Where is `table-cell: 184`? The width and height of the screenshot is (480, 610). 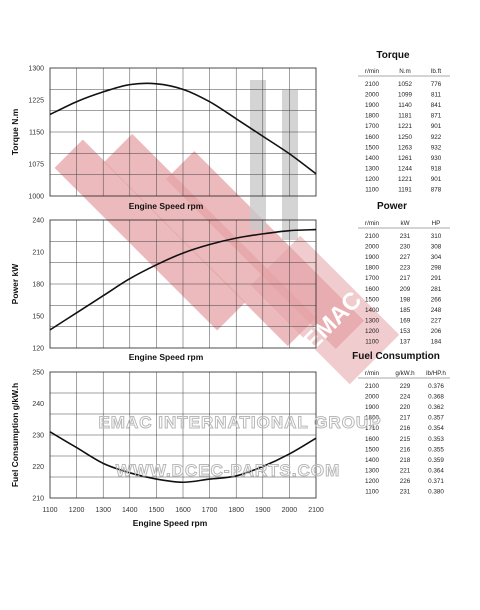
table-cell: 184 is located at coordinates (436, 342).